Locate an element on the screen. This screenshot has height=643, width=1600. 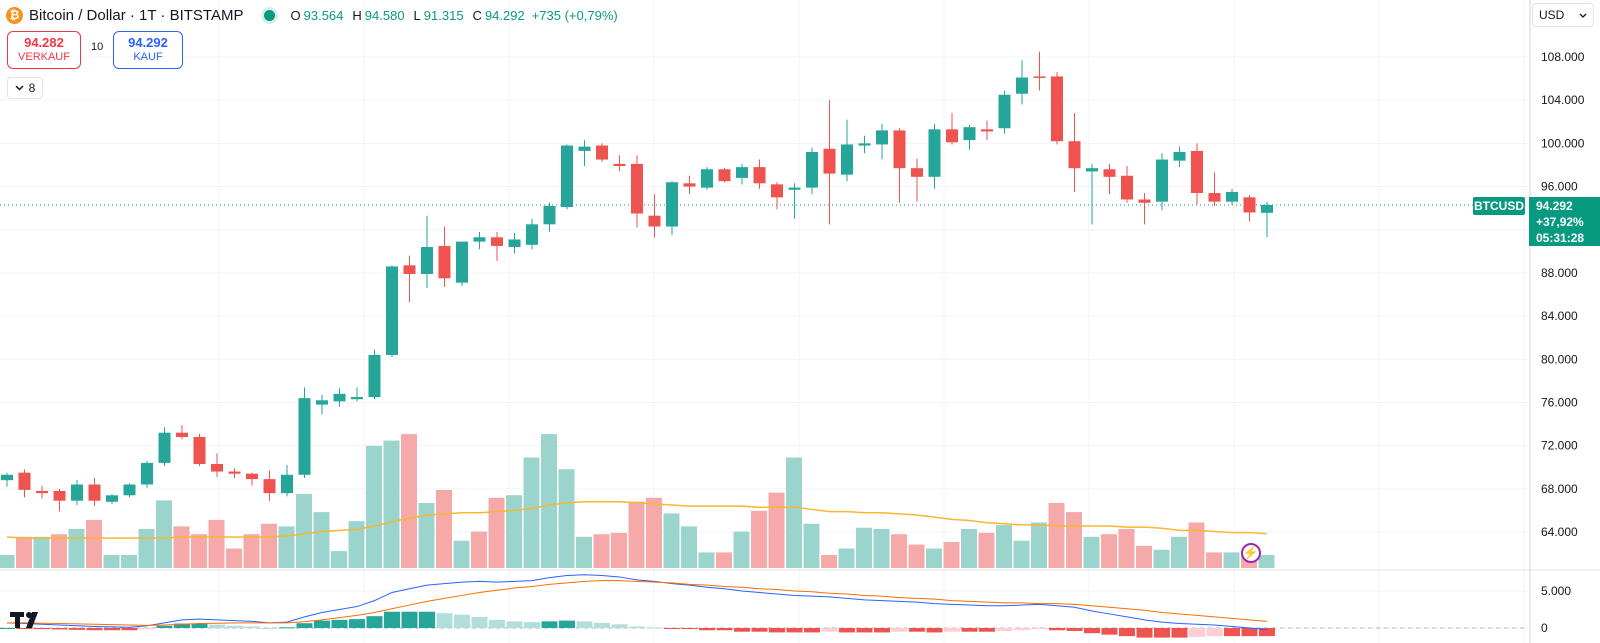
currency-select: USD is located at coordinates (1563, 15).